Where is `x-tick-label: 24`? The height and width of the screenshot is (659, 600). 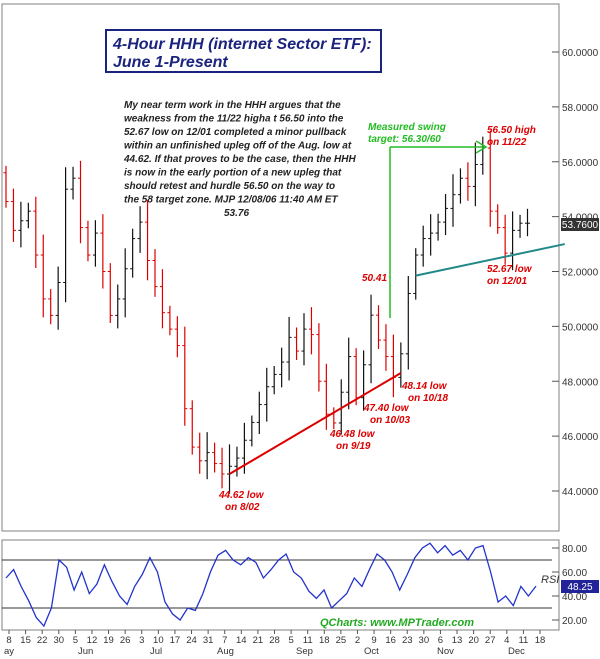 x-tick-label: 24 is located at coordinates (191, 640).